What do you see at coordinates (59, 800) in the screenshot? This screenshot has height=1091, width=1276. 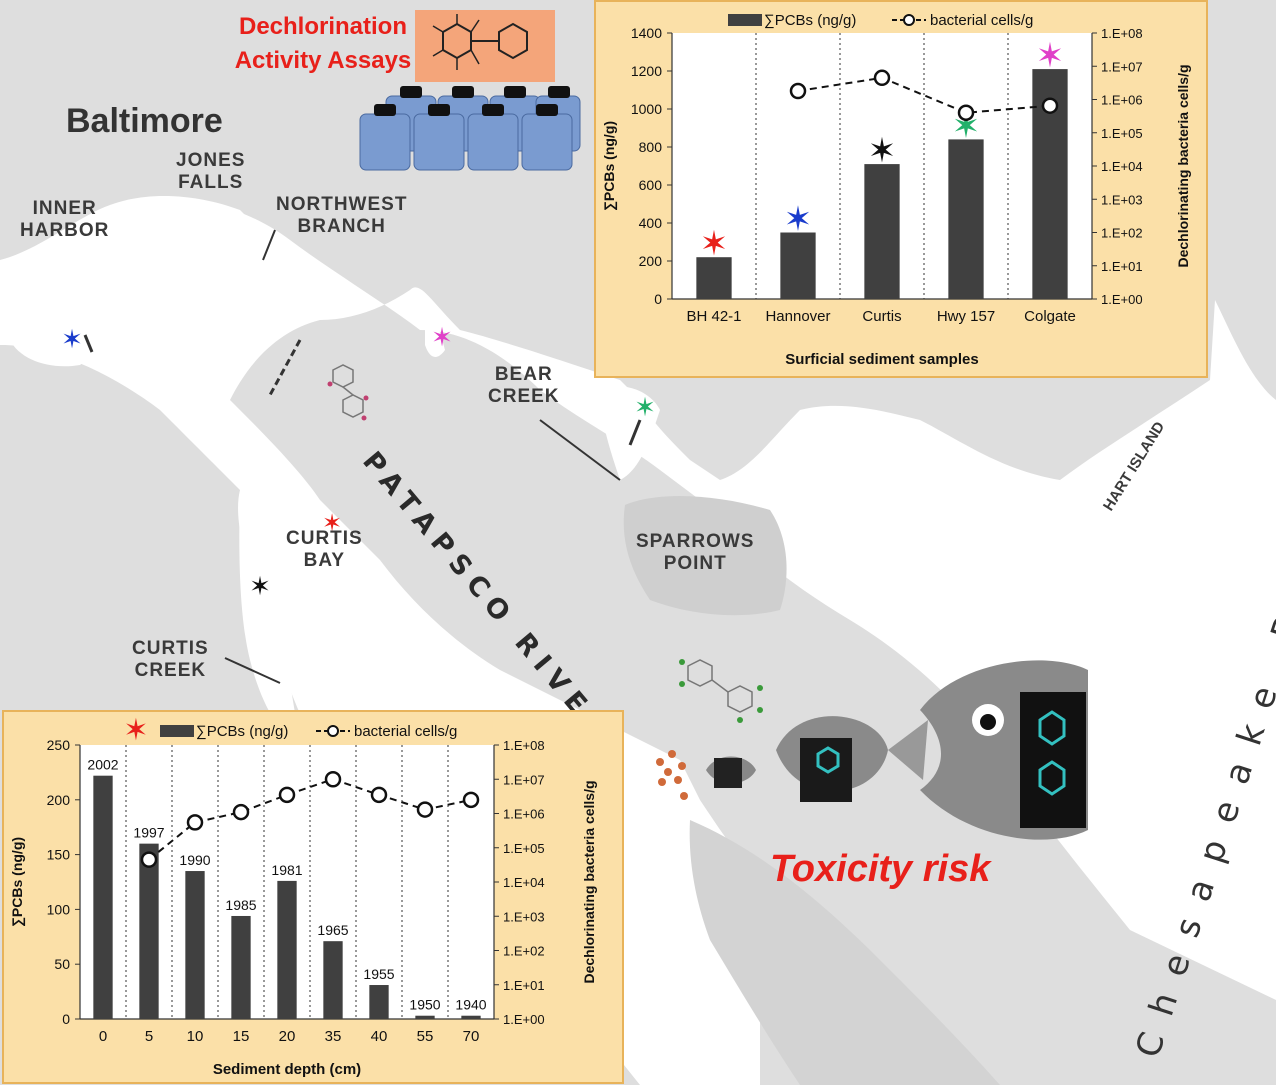 I see `y-tick-label: 200` at bounding box center [59, 800].